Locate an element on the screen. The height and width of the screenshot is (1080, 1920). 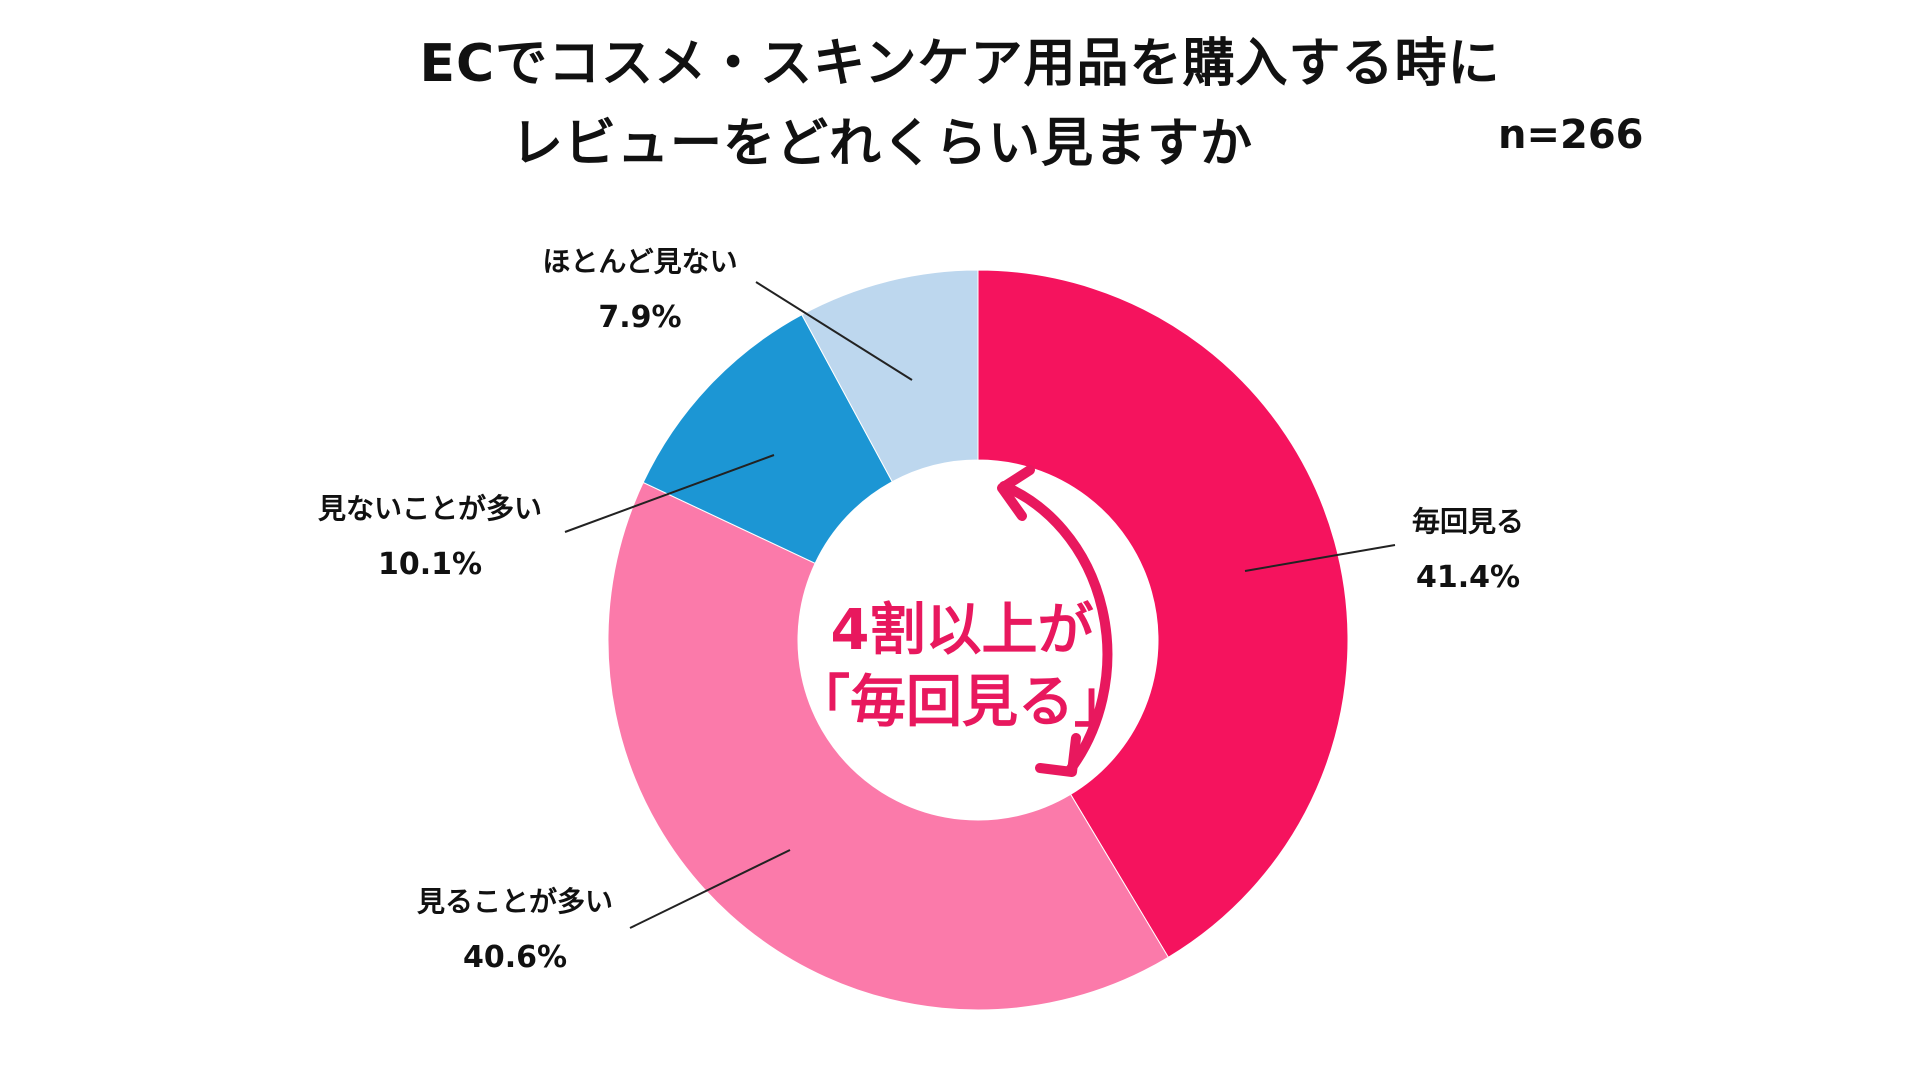
chart-title-line-1: ECでコスメ・スキンケア用品を購入する時に is located at coordinates (960, 64).